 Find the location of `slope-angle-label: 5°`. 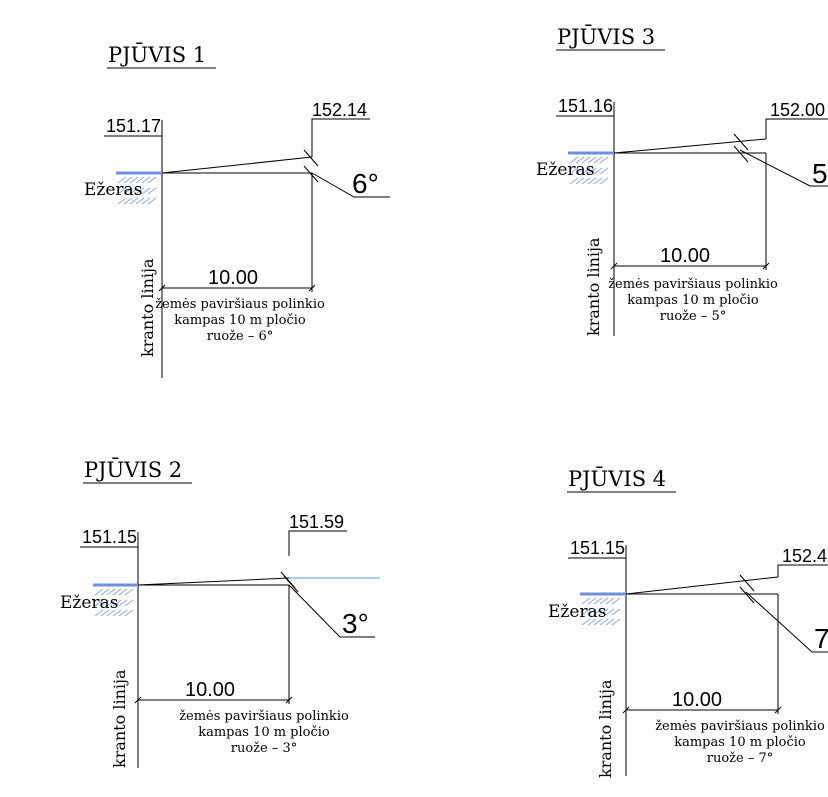

slope-angle-label: 5° is located at coordinates (820, 173).